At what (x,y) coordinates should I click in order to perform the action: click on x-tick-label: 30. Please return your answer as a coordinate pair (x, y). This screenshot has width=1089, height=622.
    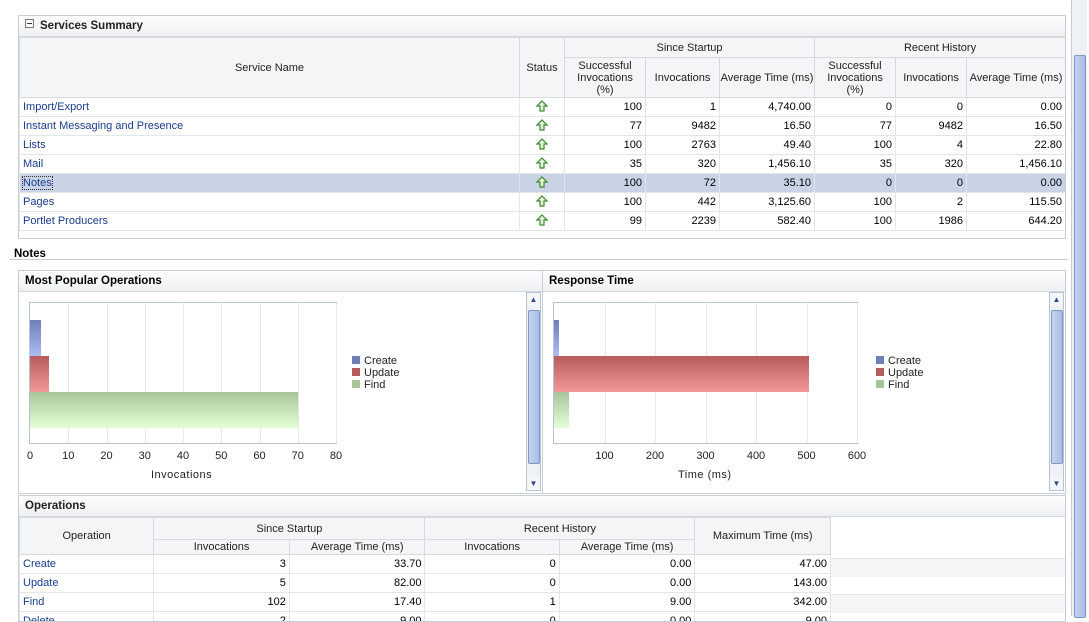
    Looking at the image, I should click on (145, 456).